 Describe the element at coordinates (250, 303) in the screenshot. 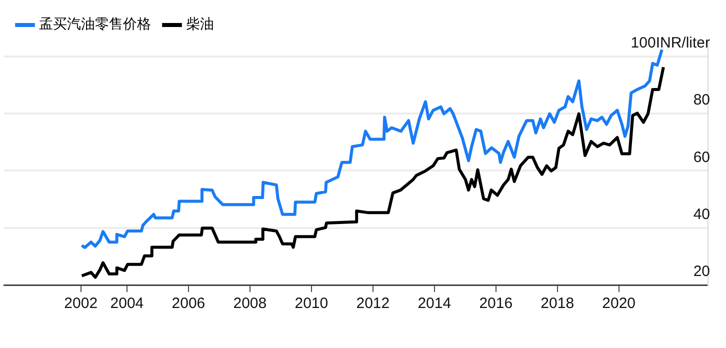

I see `x-tick-label: 2008` at that location.